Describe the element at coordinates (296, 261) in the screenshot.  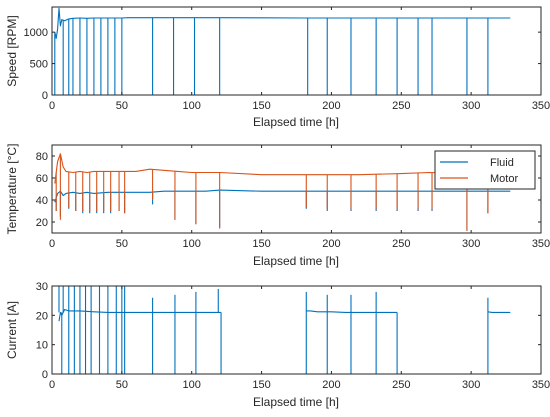
I see `temperature-x-axis-label: Elapsed time [h]` at that location.